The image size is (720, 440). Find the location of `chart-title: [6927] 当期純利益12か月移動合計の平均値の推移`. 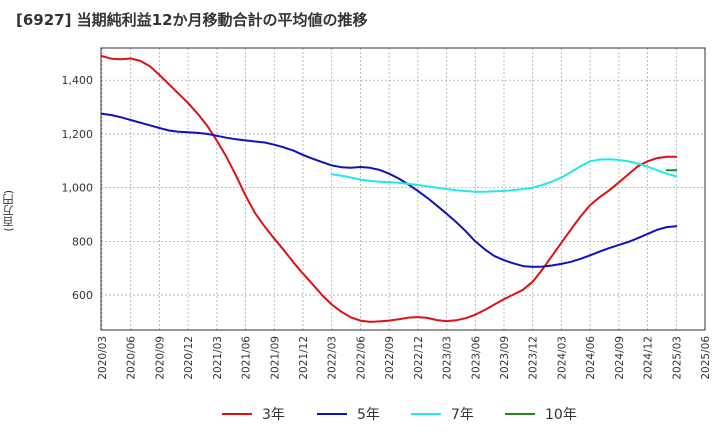

chart-title: [6927] 当期純利益12か月移動合計の平均値の推移 is located at coordinates (192, 20).